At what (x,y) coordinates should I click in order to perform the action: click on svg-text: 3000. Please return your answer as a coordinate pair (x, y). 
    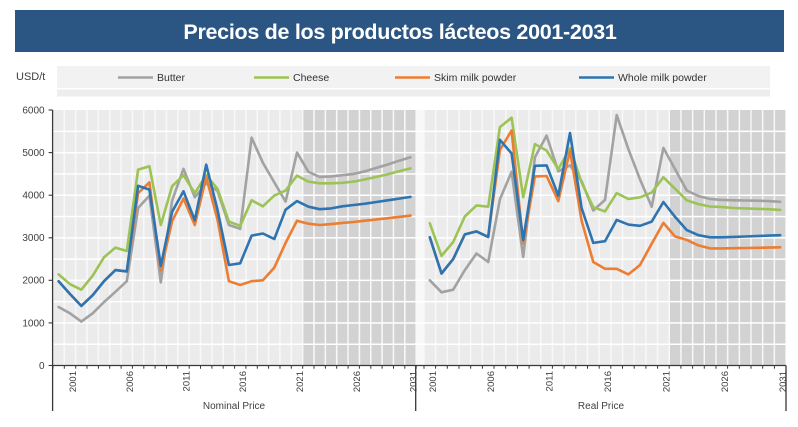
    Looking at the image, I should click on (33, 238).